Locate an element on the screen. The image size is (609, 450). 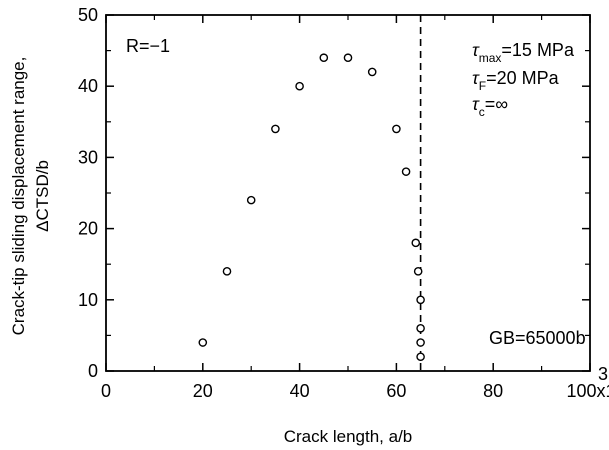
tau-max-label: τmax=15 MPa is located at coordinates (523, 52).